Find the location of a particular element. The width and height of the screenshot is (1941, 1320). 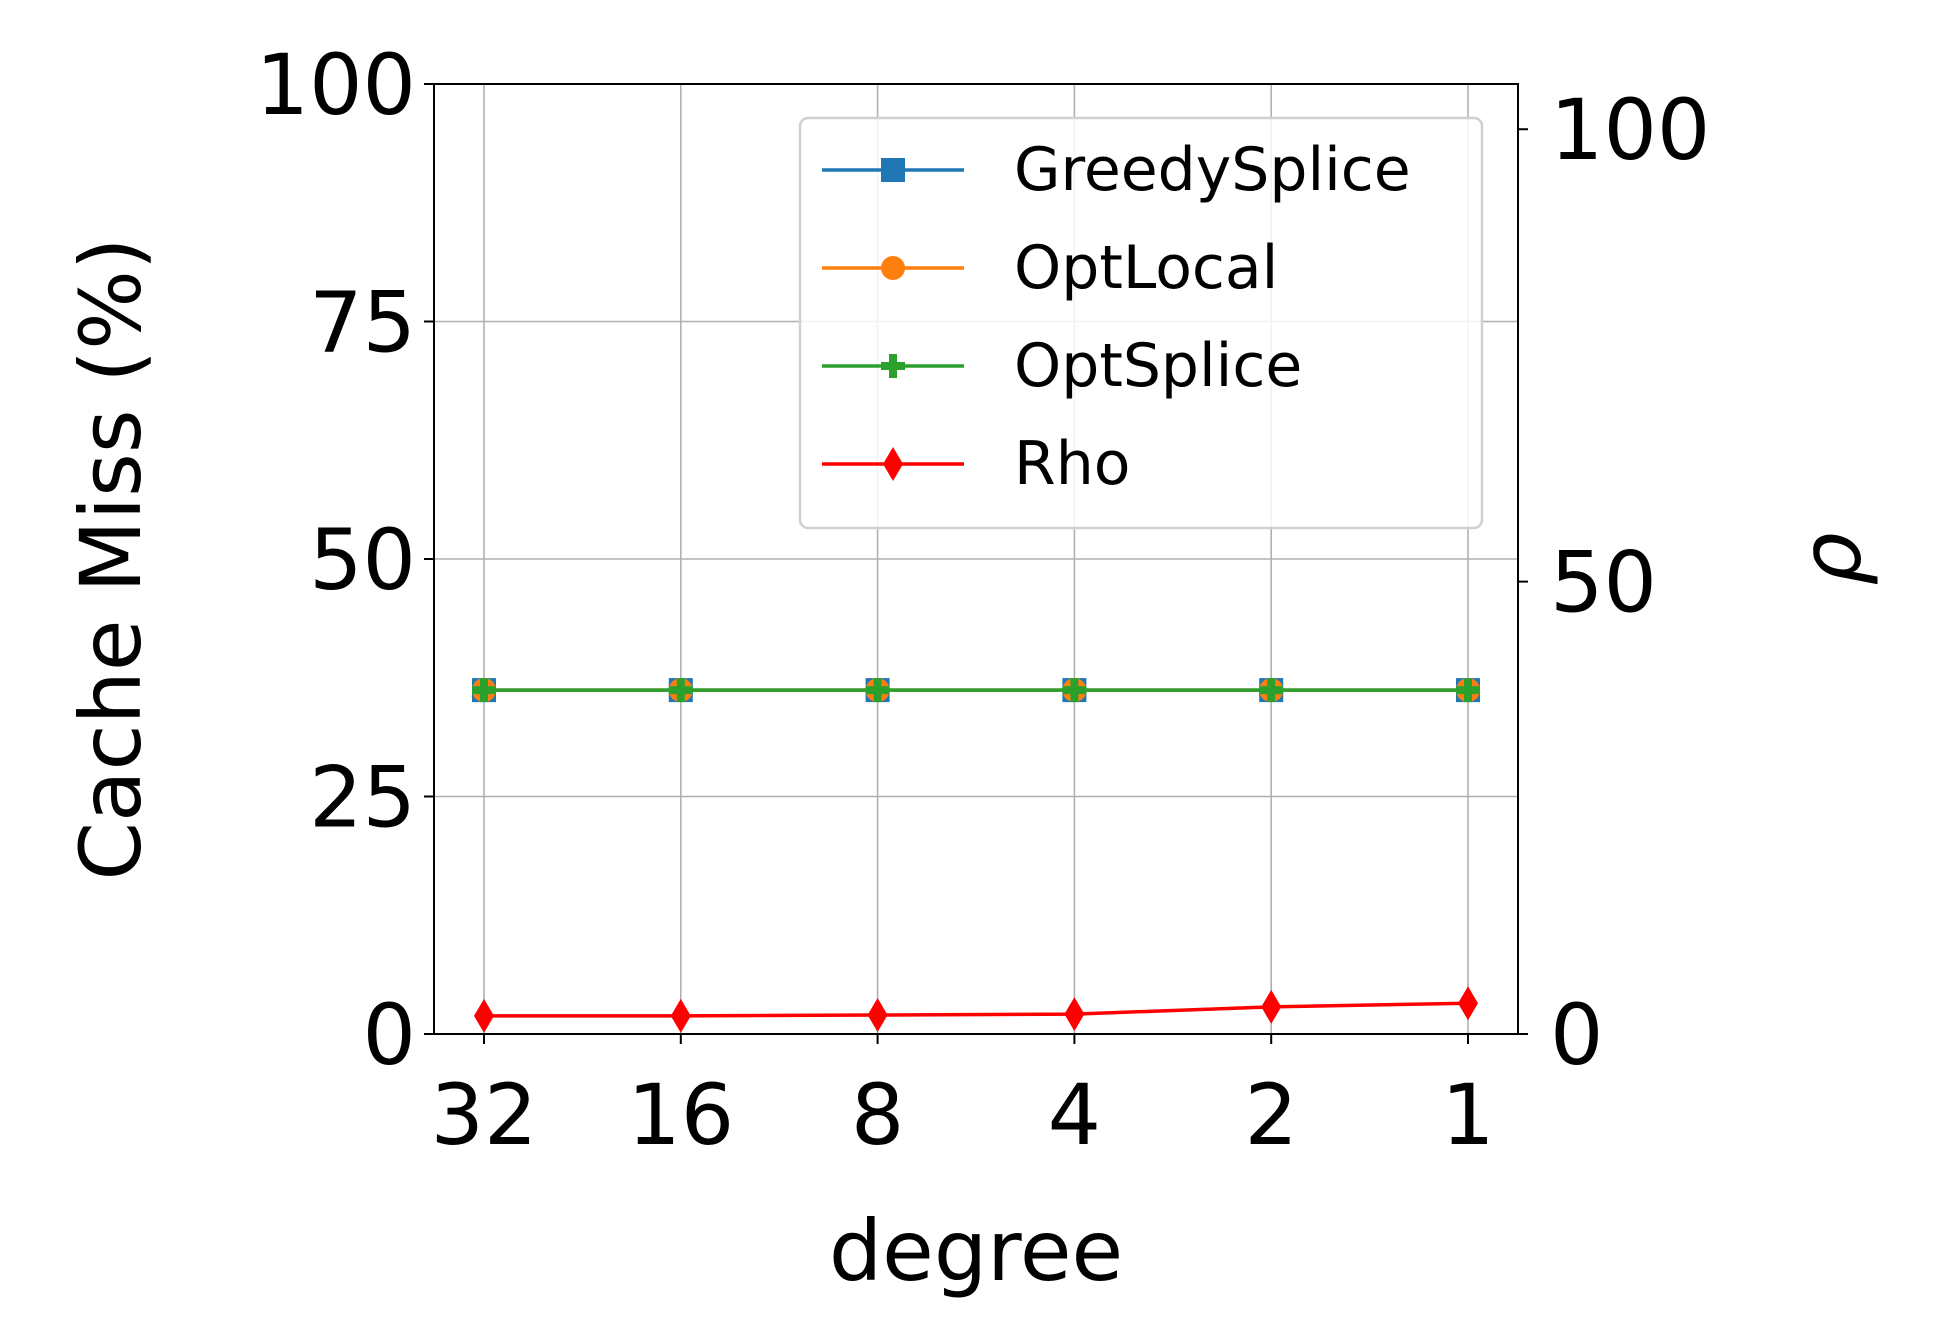

y-tick-label: 75 is located at coordinates (362, 323).